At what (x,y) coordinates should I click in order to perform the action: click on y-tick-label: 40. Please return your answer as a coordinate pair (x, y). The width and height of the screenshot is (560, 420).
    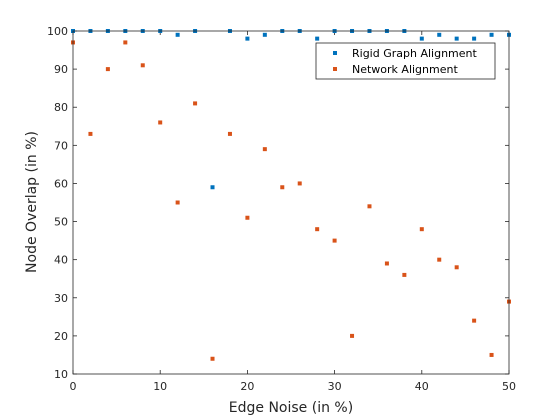
    Looking at the image, I should click on (61, 260).